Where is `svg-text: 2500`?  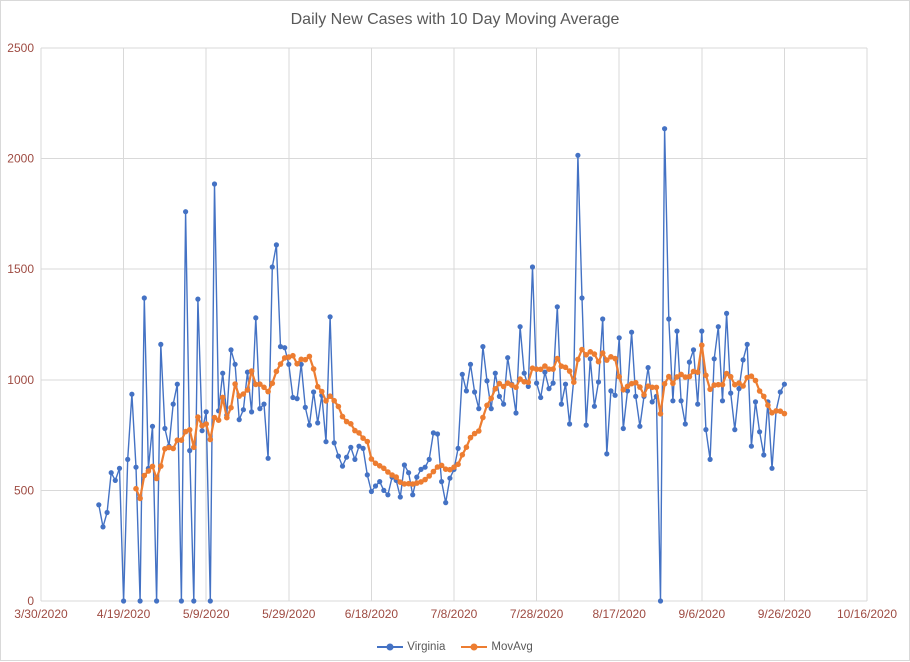
svg-text: 2500 is located at coordinates (20, 48).